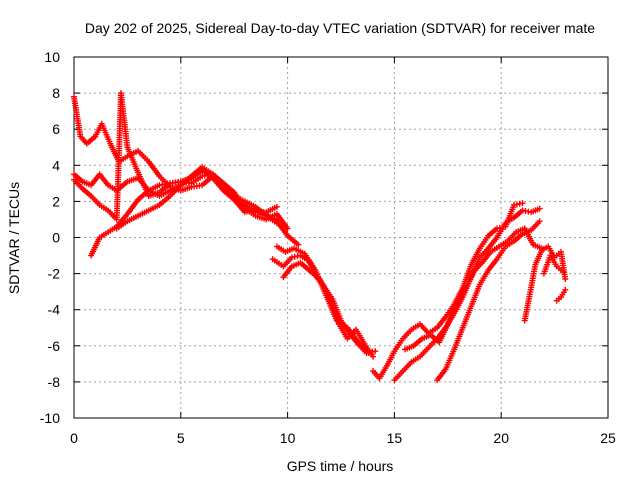 This screenshot has width=640, height=480. Describe the element at coordinates (340, 466) in the screenshot. I see `x-axis-label: GPS time / hours` at that location.